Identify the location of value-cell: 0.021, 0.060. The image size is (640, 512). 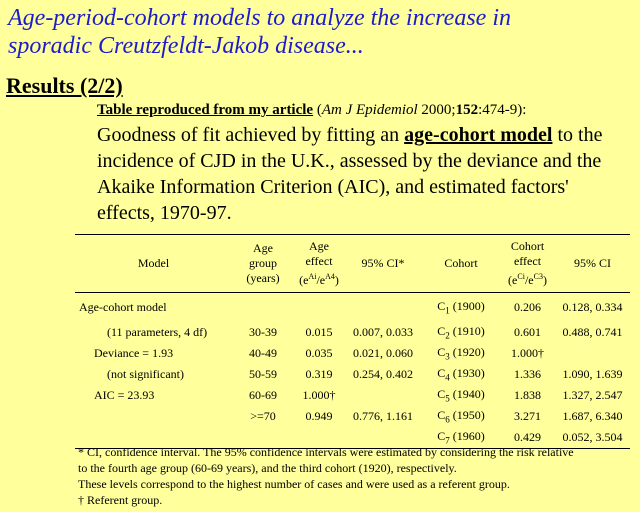
(383, 352).